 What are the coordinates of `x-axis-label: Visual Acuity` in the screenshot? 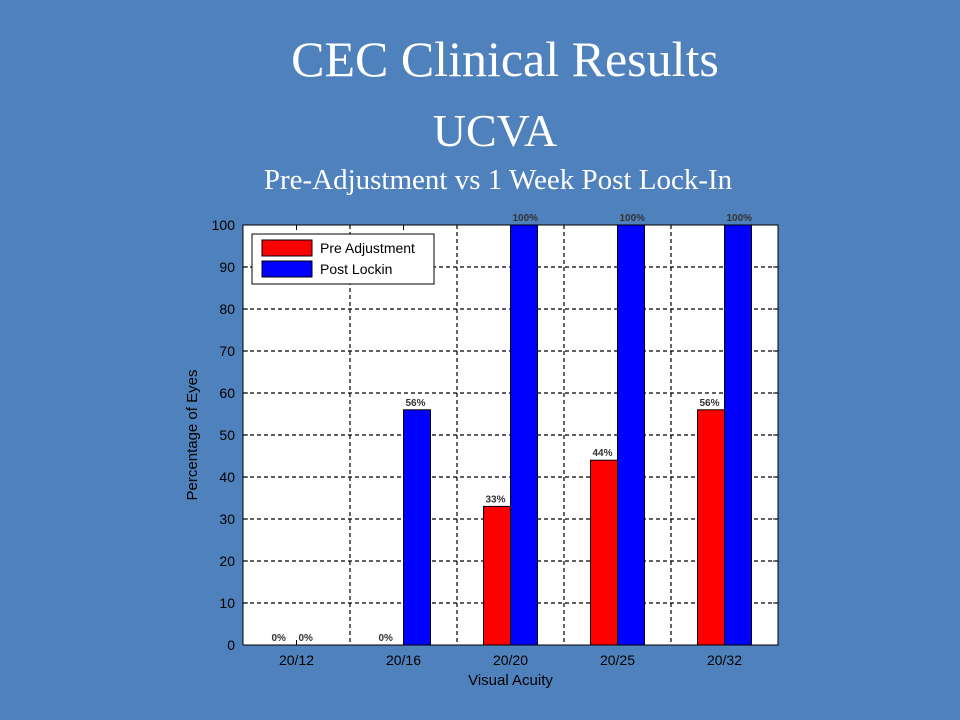 It's located at (510, 680).